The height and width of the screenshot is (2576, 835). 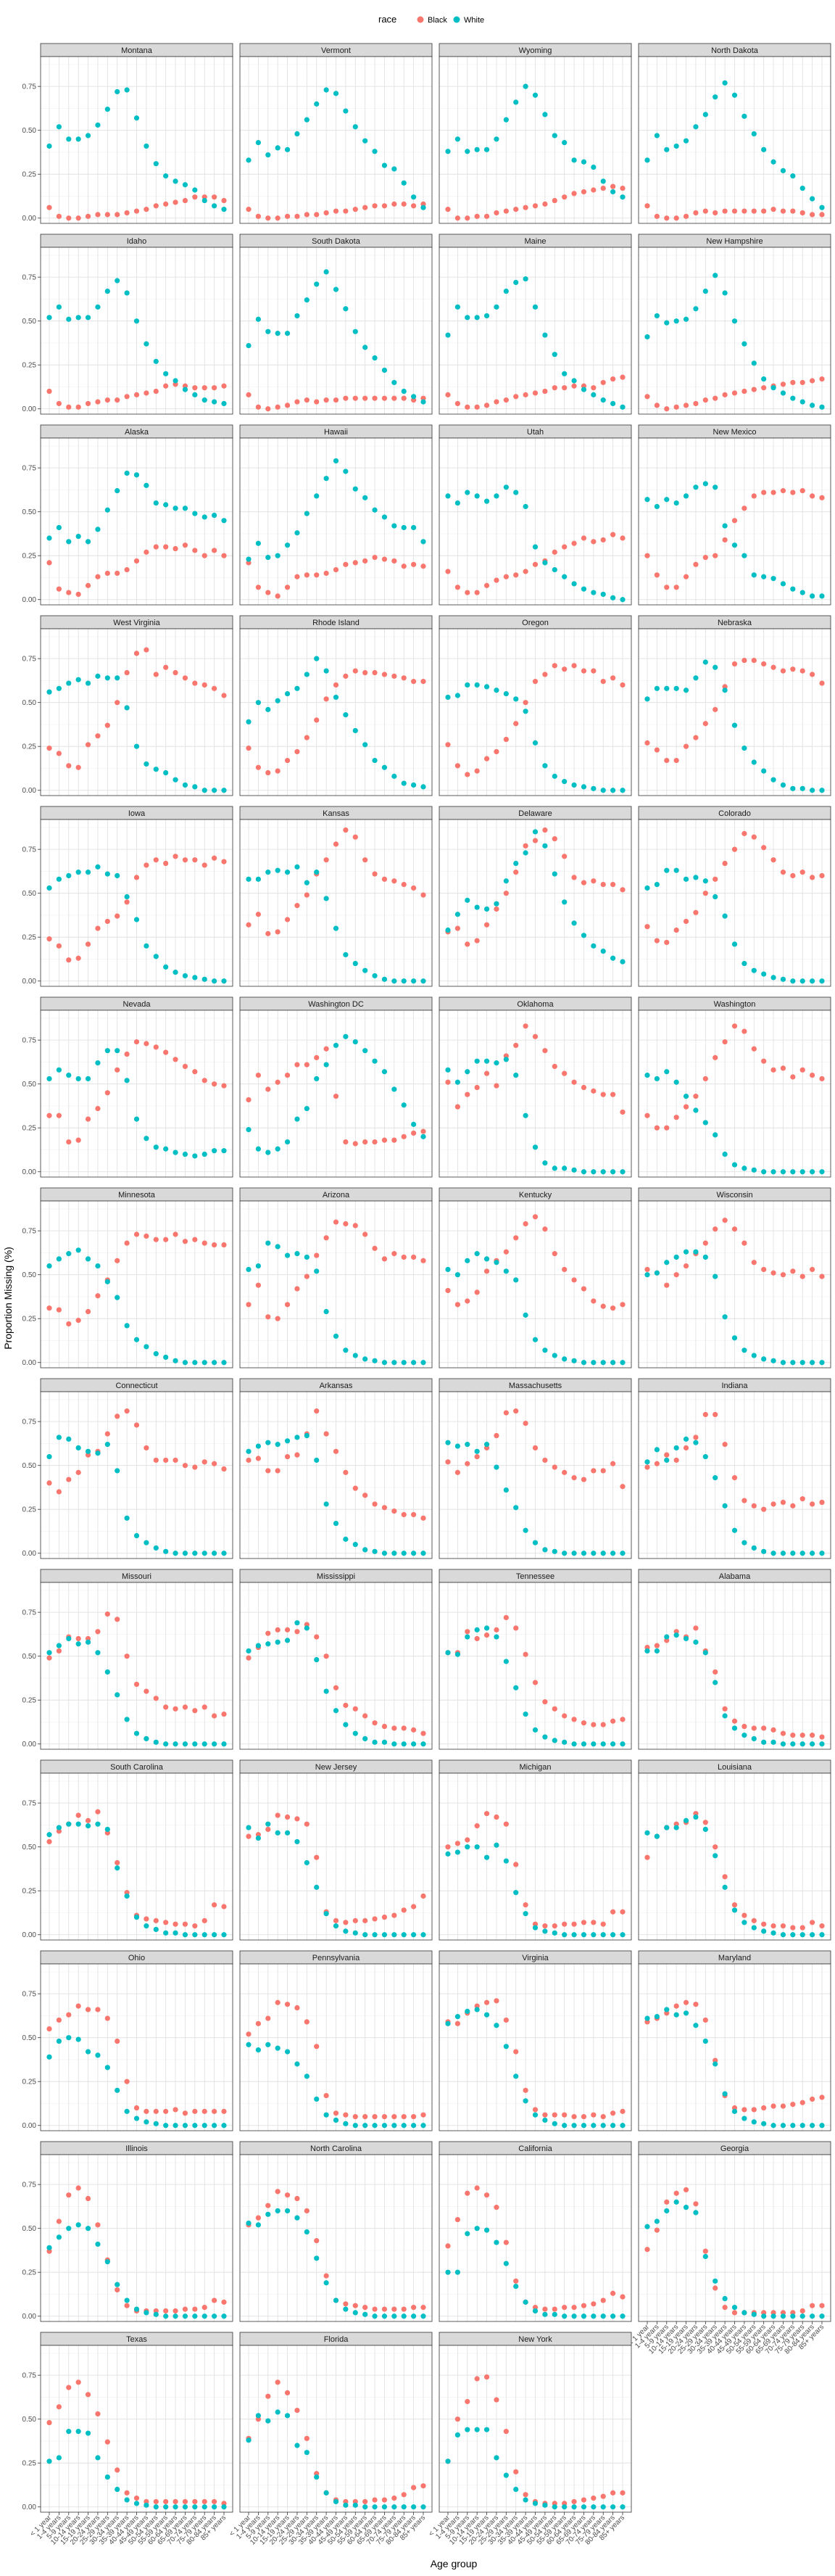 What do you see at coordinates (431, 19) in the screenshot?
I see `legend: race Black White` at bounding box center [431, 19].